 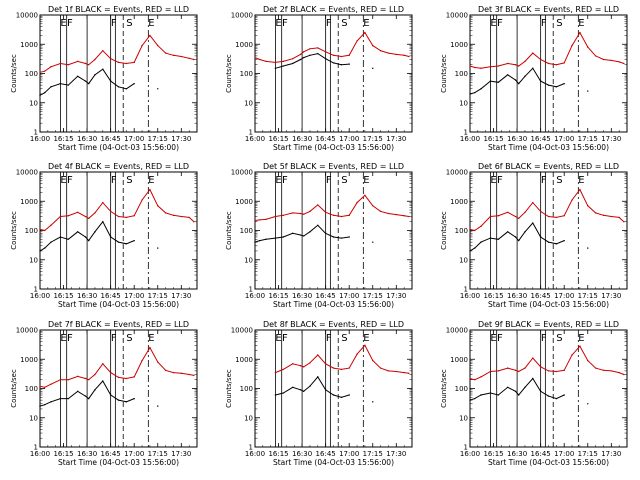 What do you see at coordinates (118, 9) in the screenshot?
I see `panel-title: Det 1f BLACK = Events, RED = LLD` at bounding box center [118, 9].